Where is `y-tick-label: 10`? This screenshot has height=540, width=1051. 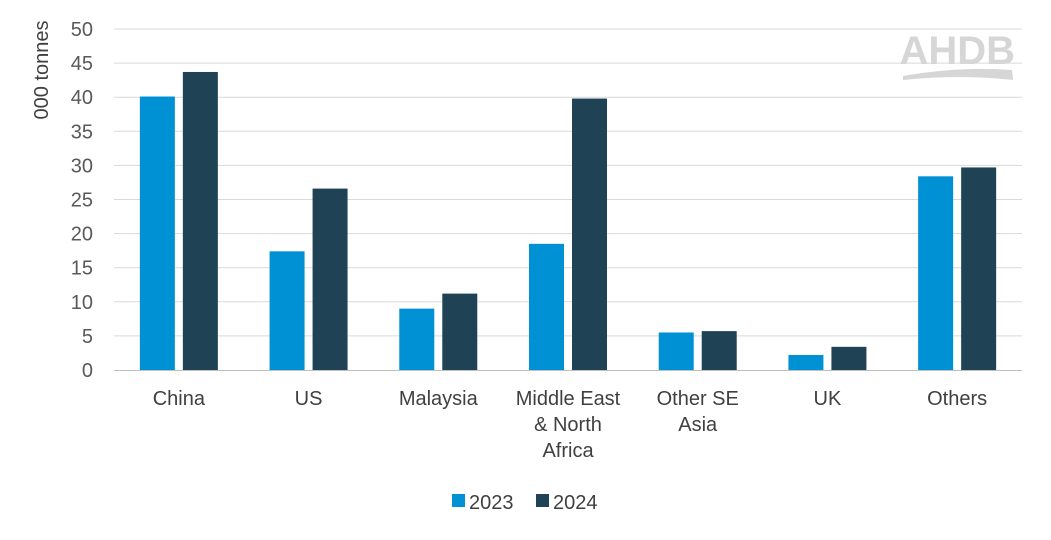 y-tick-label: 10 is located at coordinates (82, 303).